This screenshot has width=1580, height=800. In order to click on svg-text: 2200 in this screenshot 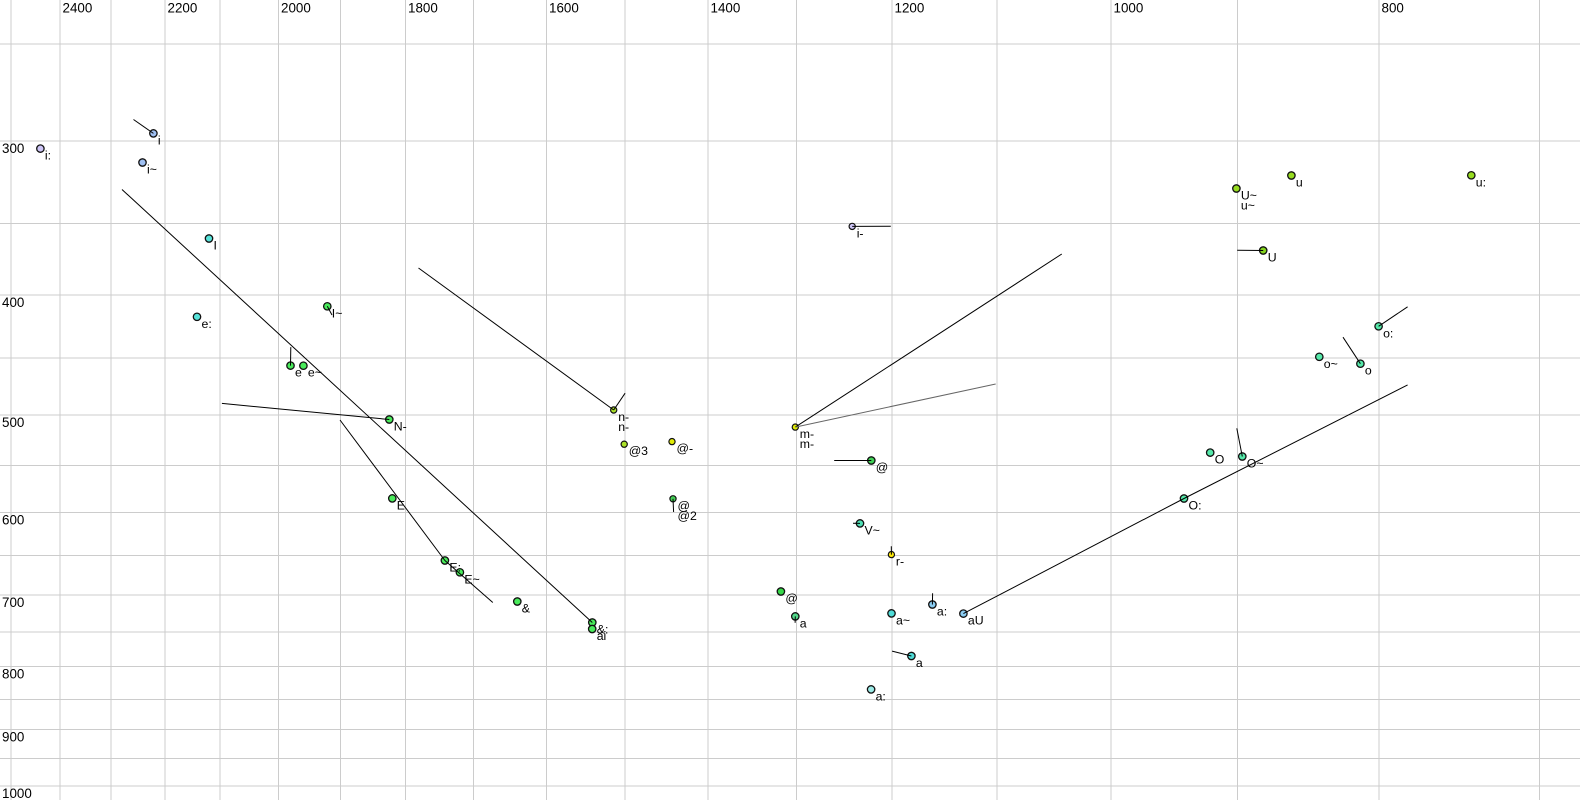, I will do `click(183, 8)`.